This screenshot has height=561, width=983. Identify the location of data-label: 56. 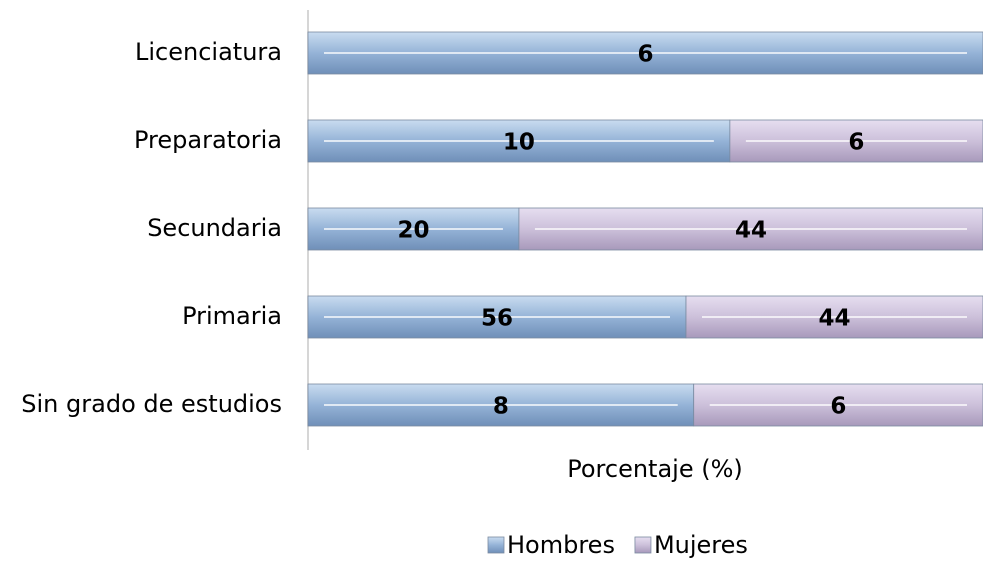
(497, 319).